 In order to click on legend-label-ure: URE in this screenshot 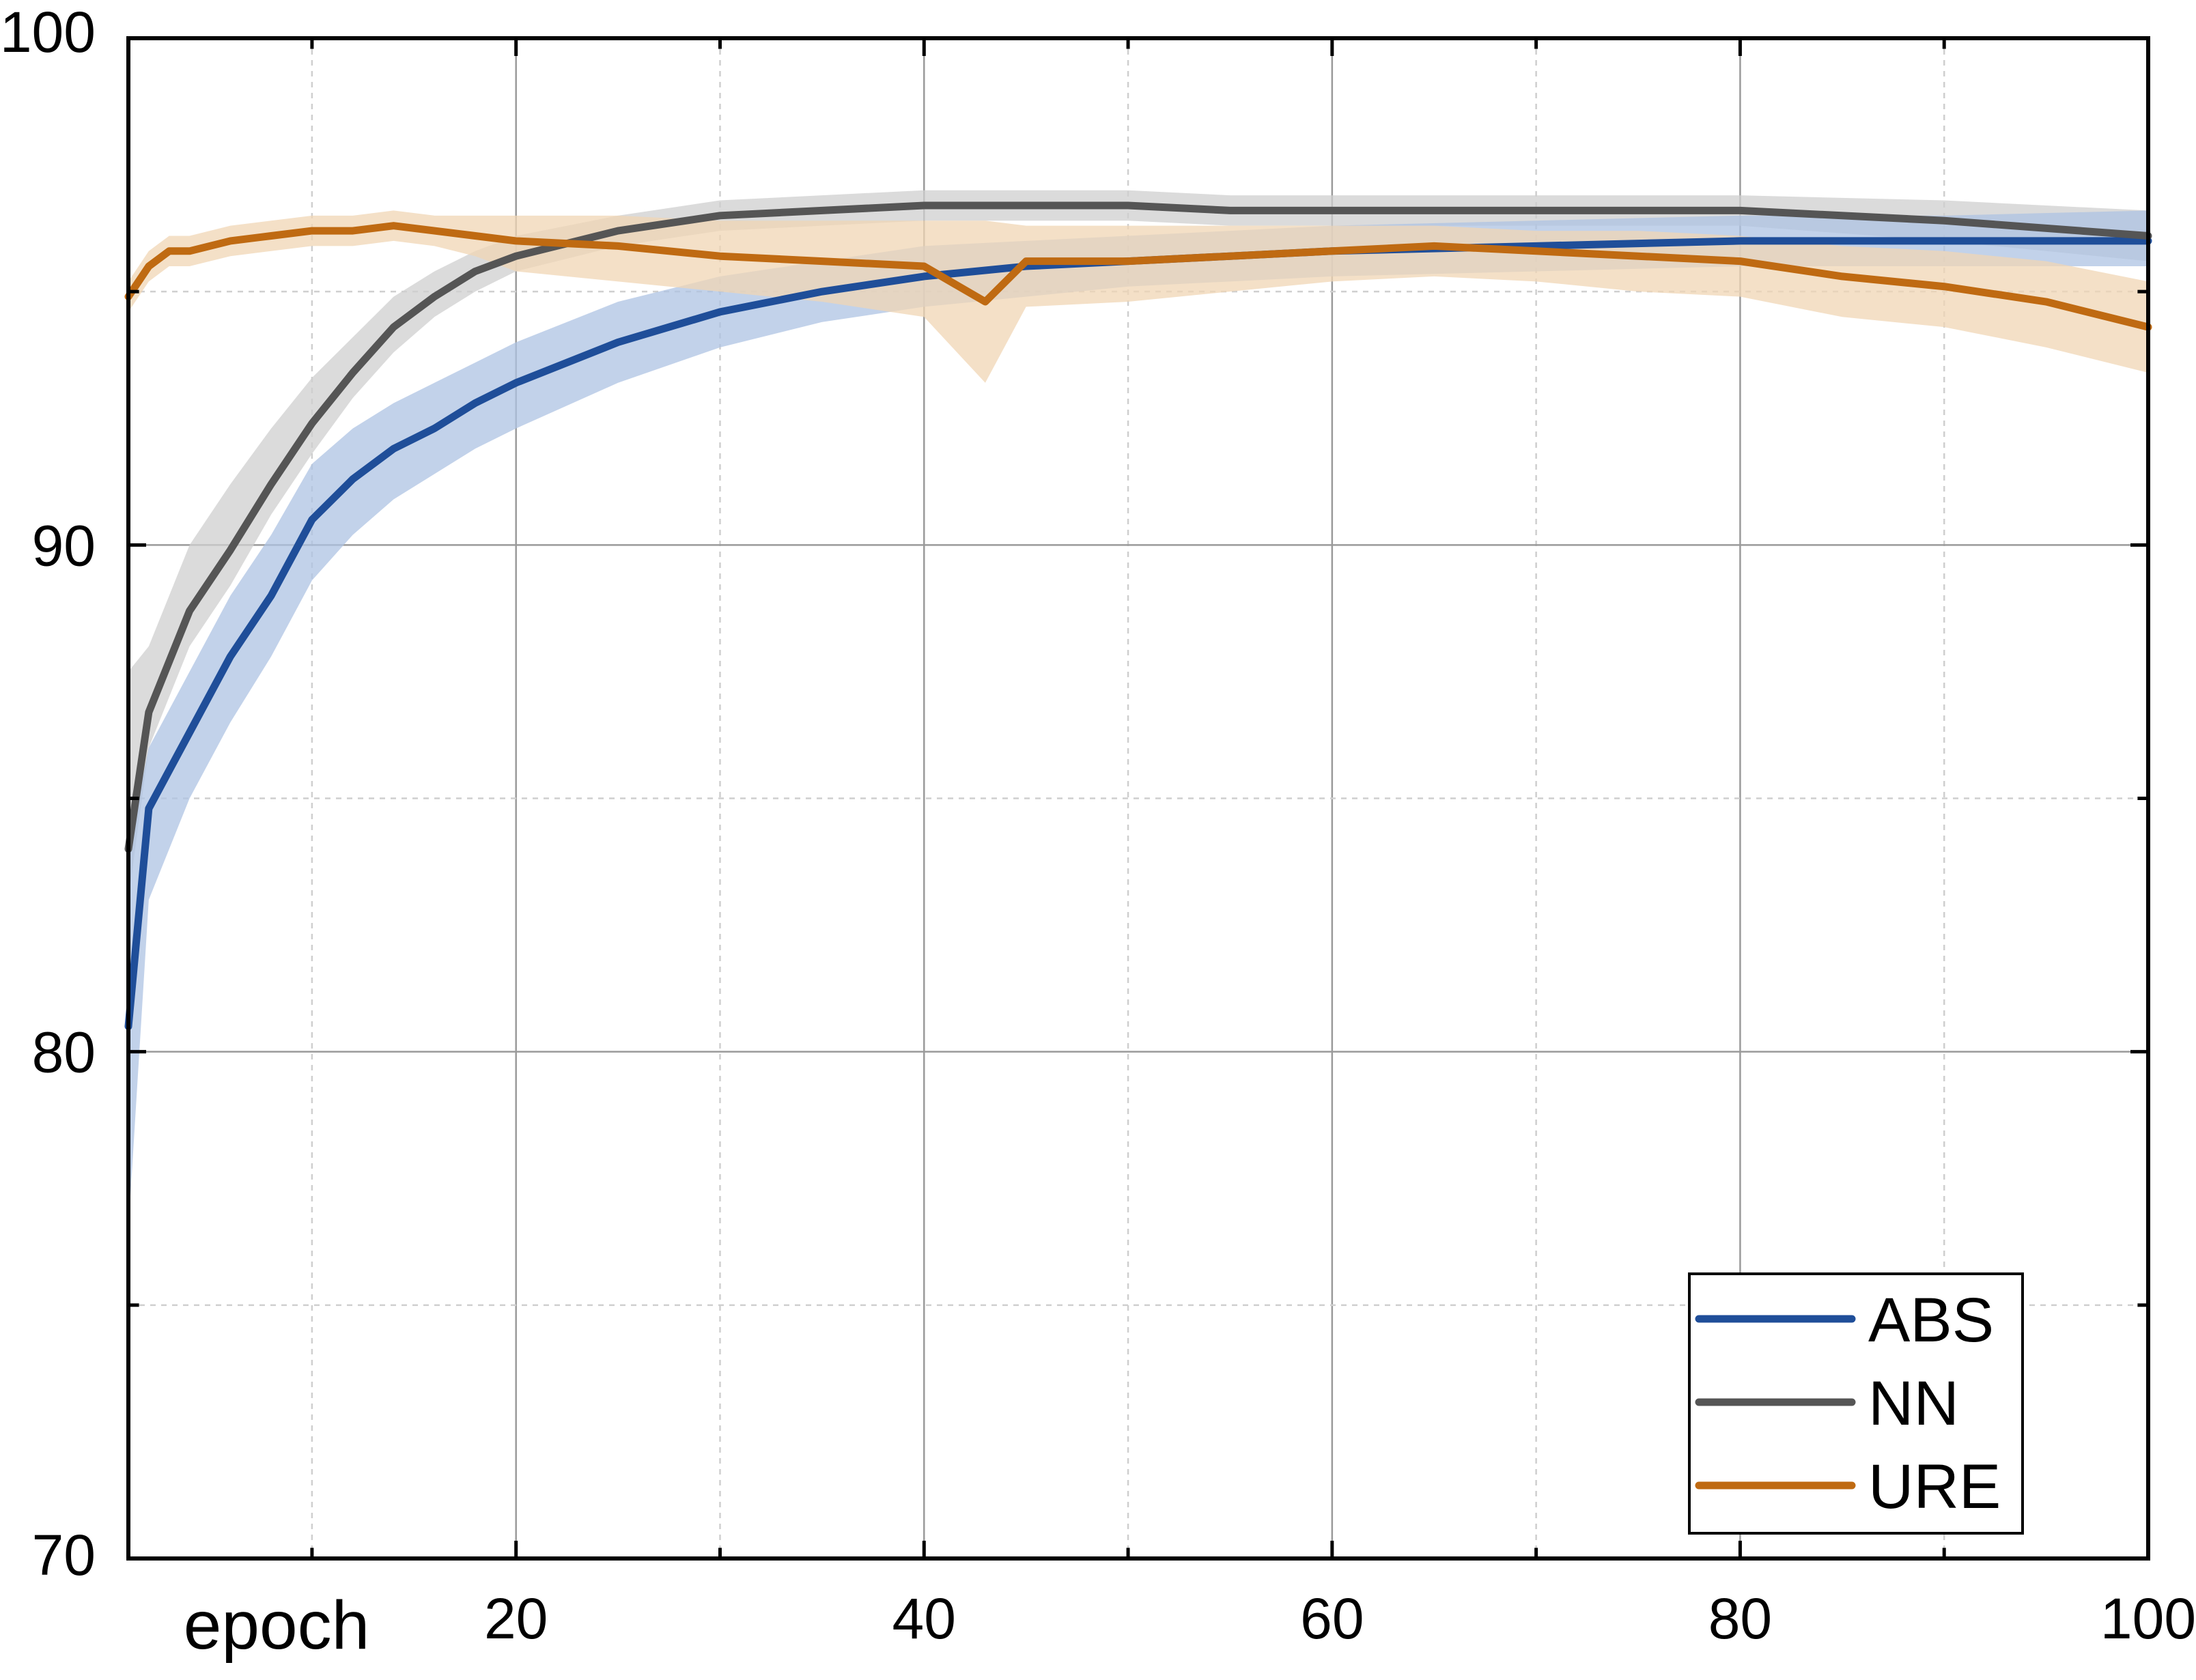, I will do `click(1934, 1487)`.